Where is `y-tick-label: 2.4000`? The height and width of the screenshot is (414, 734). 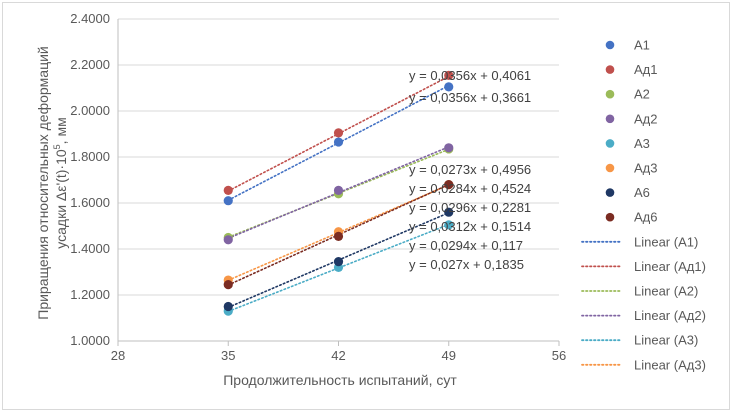 y-tick-label: 2.4000 is located at coordinates (90, 18).